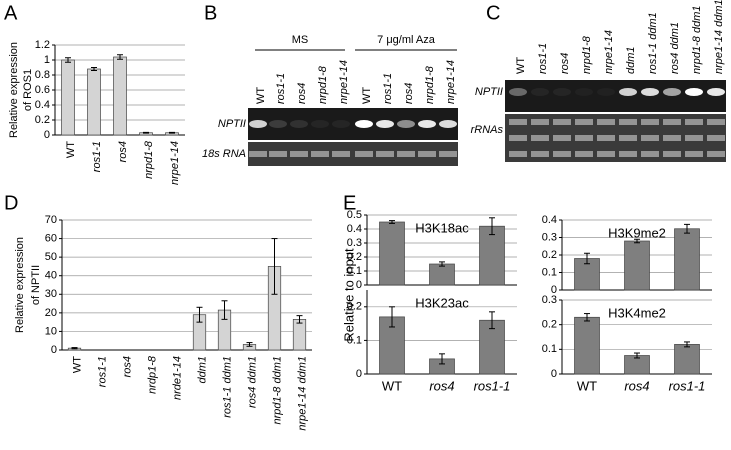 The height and width of the screenshot is (450, 731). I want to click on lane-label: nrpd1-8 ddm1, so click(697, 40).